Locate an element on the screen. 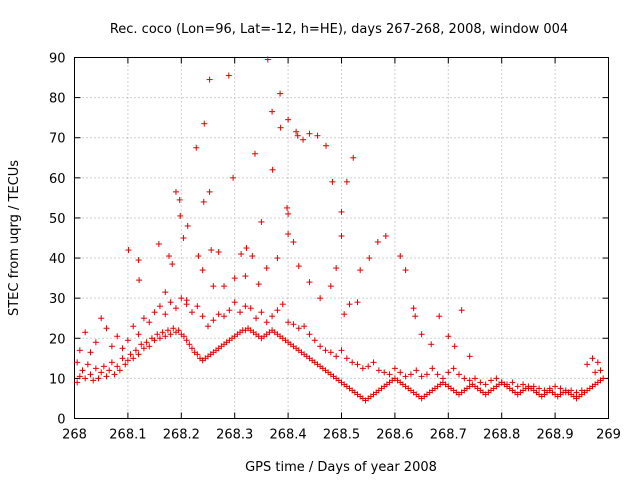 The image size is (640, 480). x-tick-label: 268.9 is located at coordinates (554, 435).